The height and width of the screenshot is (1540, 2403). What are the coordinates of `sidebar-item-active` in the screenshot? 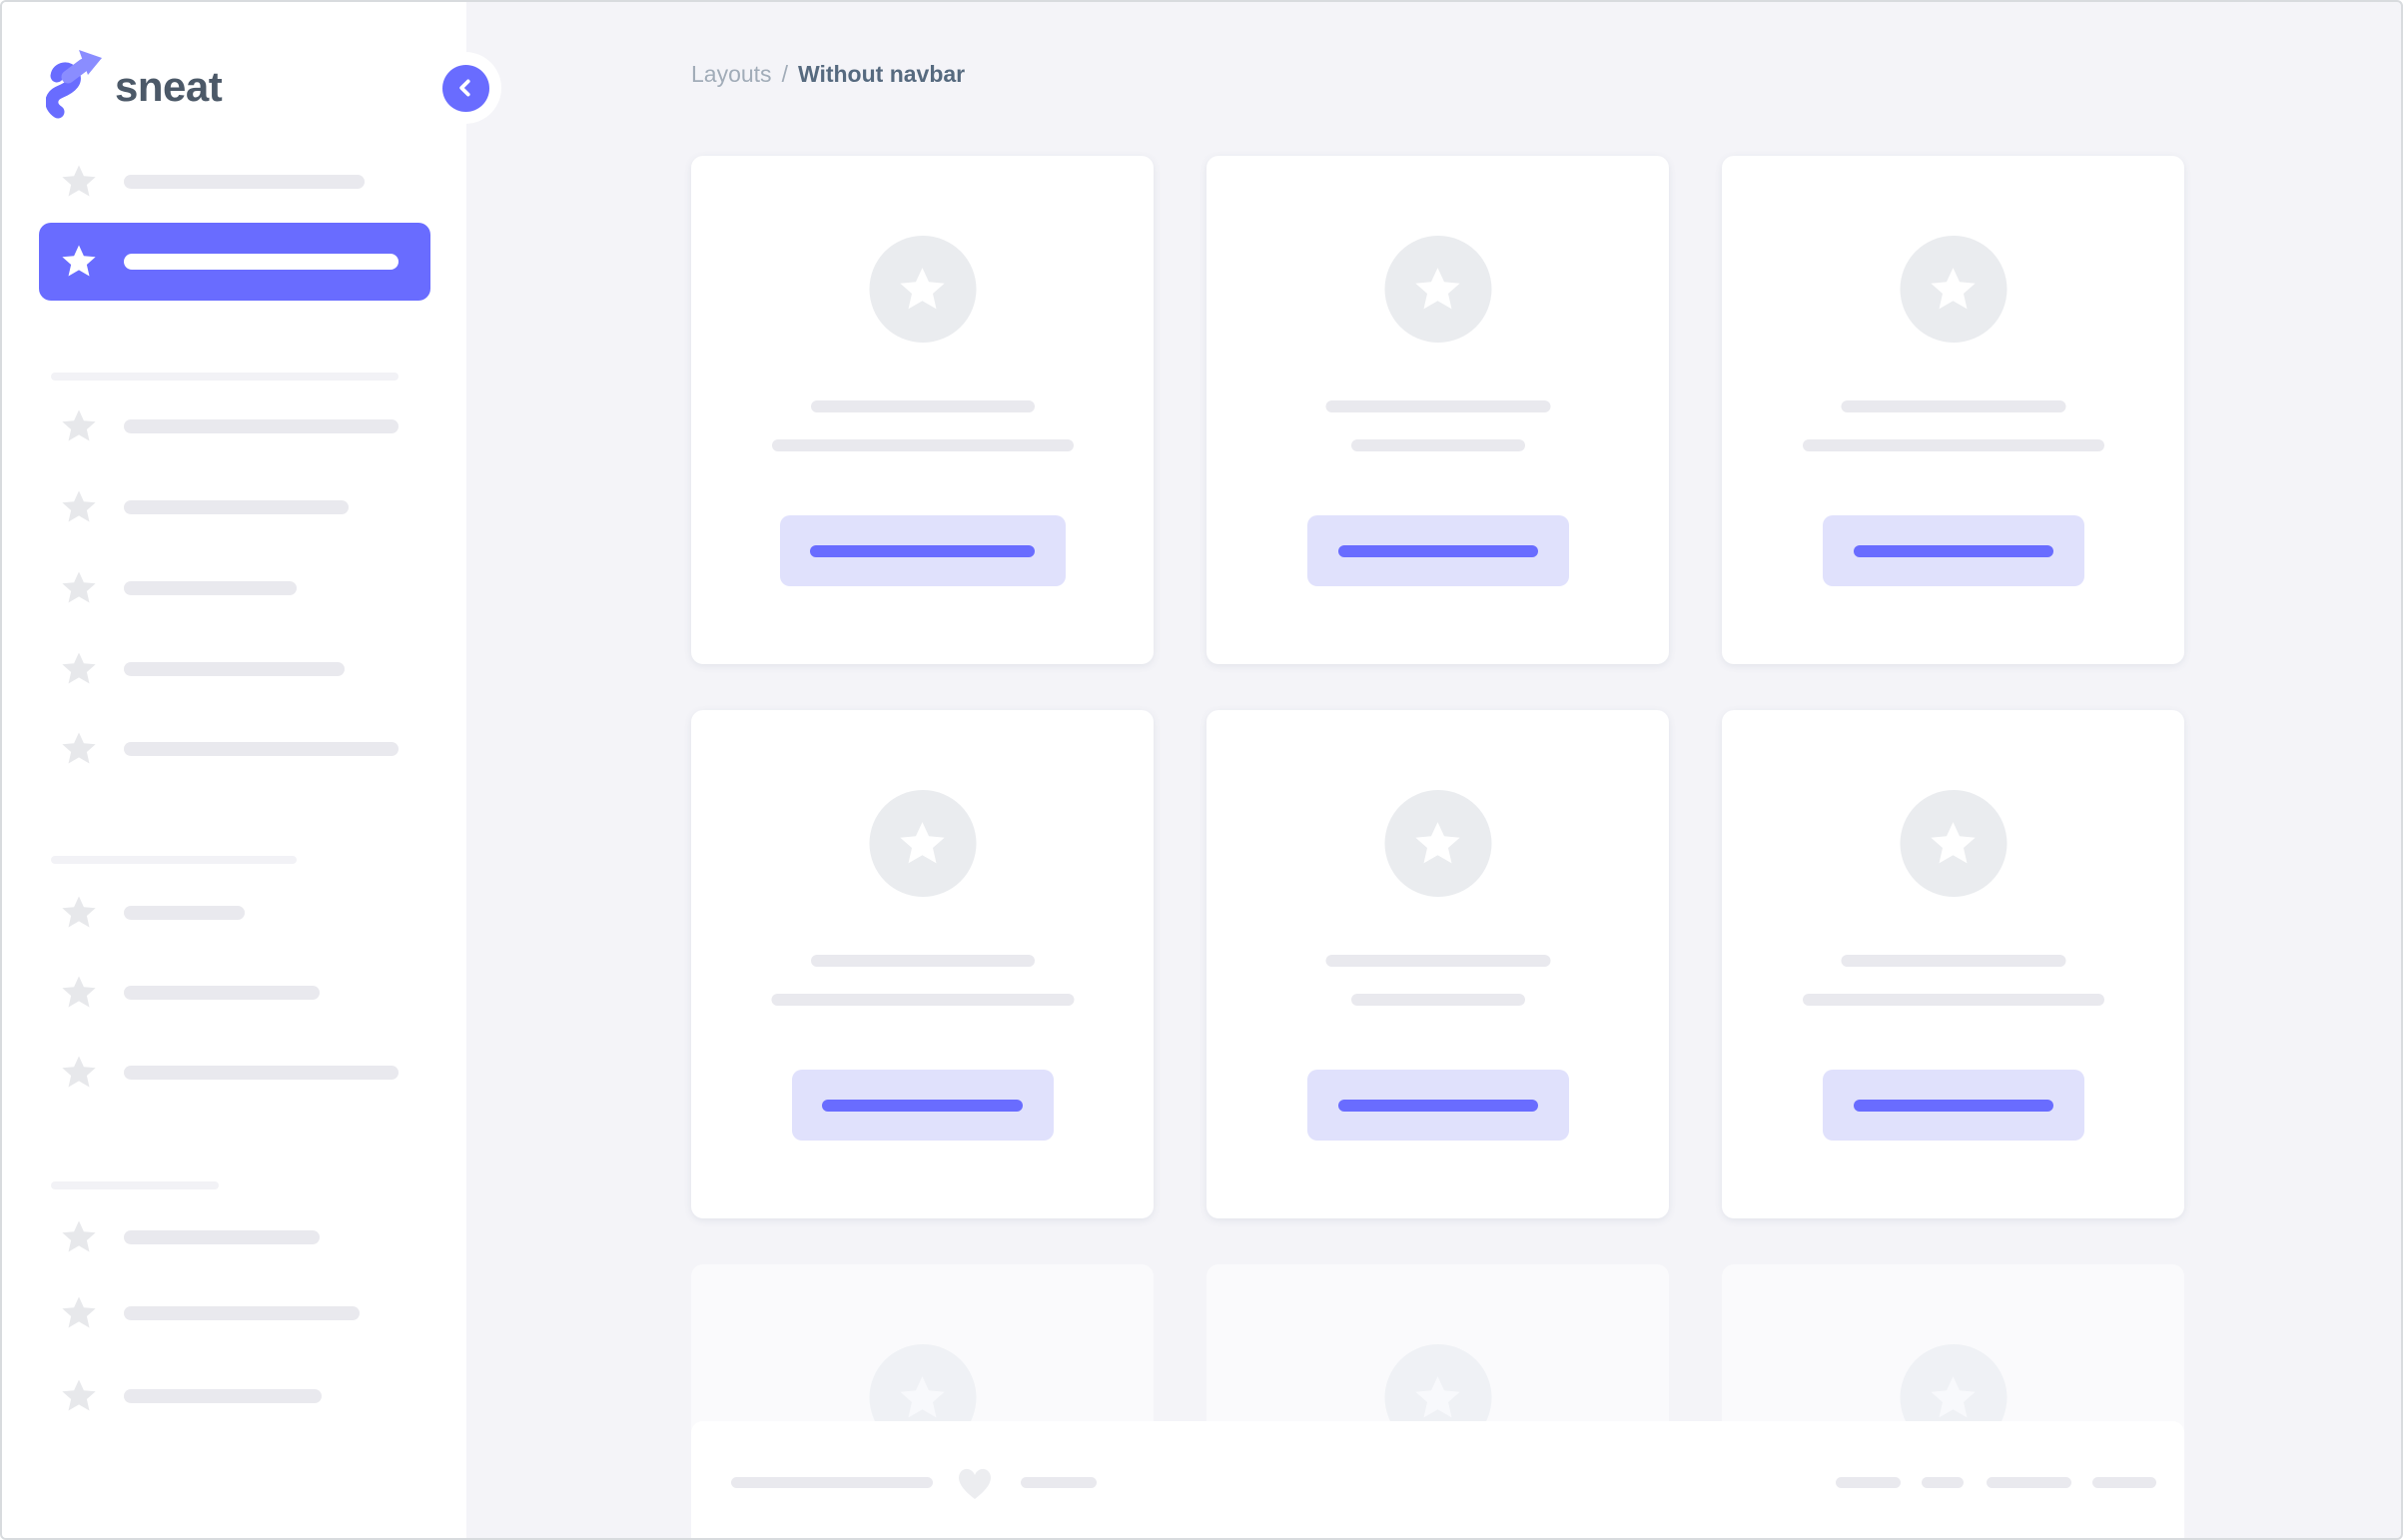 It's located at (234, 262).